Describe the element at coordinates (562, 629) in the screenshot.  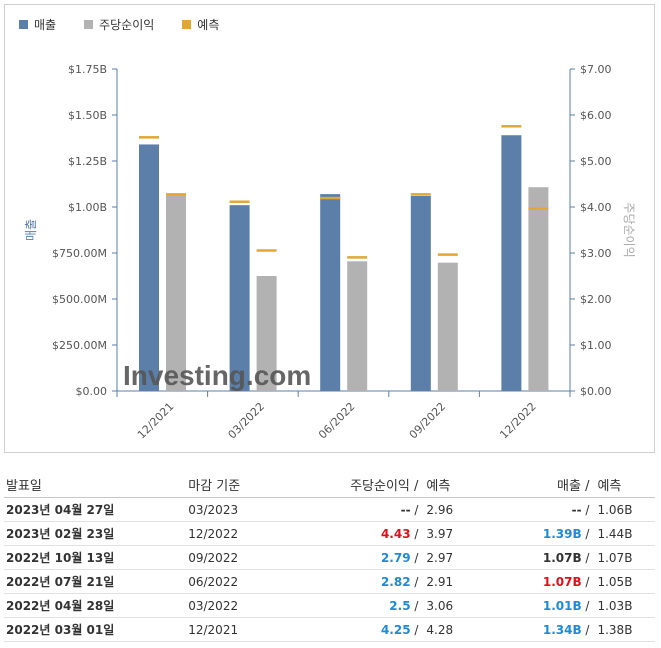
I see `revenue-value: 1.34B` at that location.